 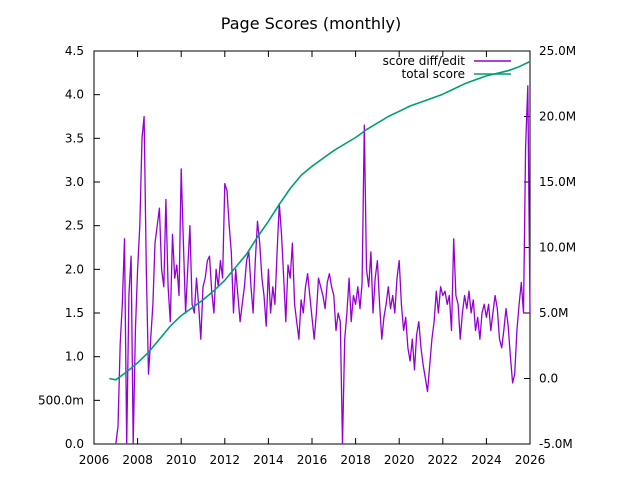 I want to click on y-right-tick-label: 0.0, so click(x=548, y=379).